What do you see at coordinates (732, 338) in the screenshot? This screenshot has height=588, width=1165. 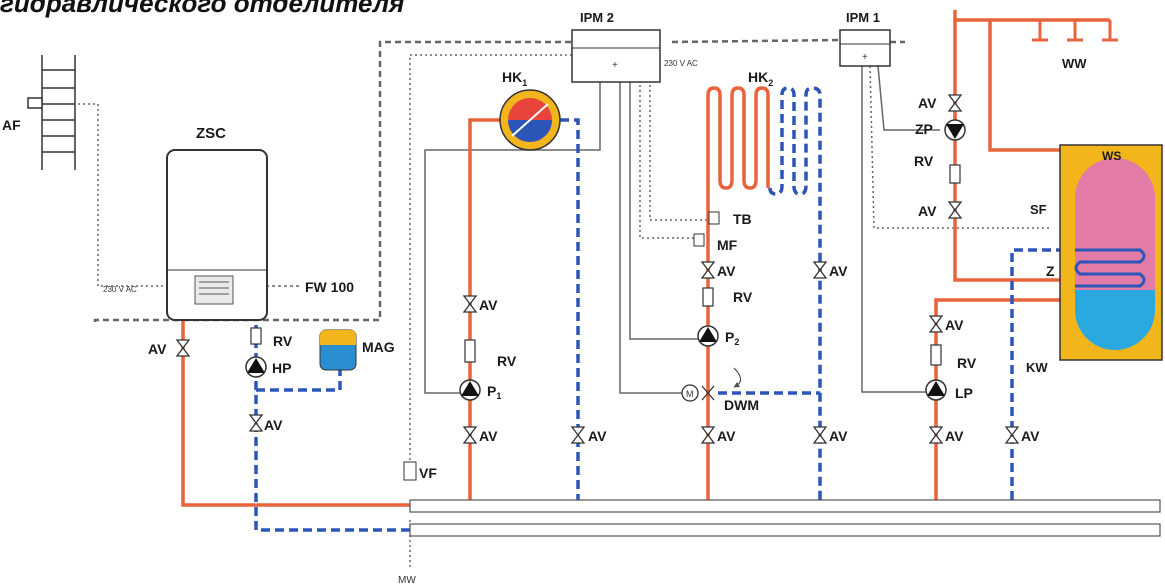 I see `p2-label: P2` at bounding box center [732, 338].